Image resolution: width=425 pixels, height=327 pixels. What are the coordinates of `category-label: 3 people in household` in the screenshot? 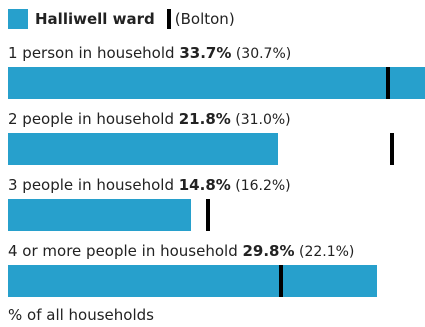 It's located at (93, 185).